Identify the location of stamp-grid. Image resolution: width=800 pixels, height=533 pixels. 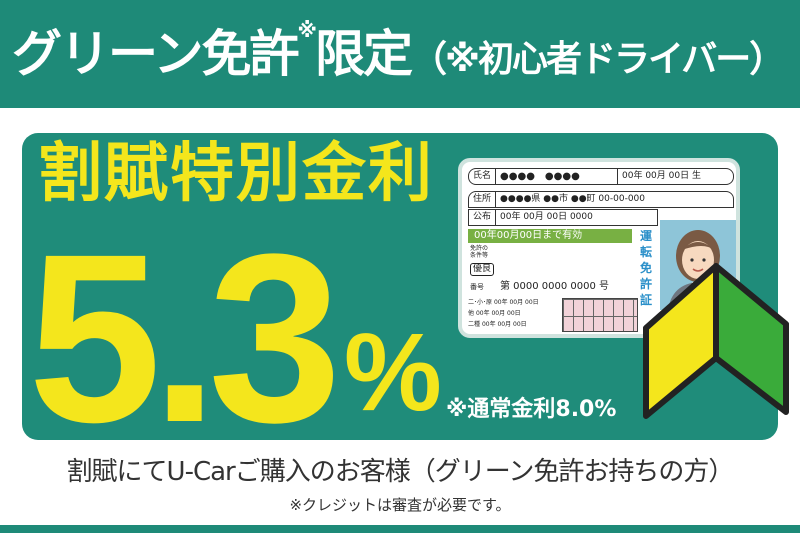
(600, 315).